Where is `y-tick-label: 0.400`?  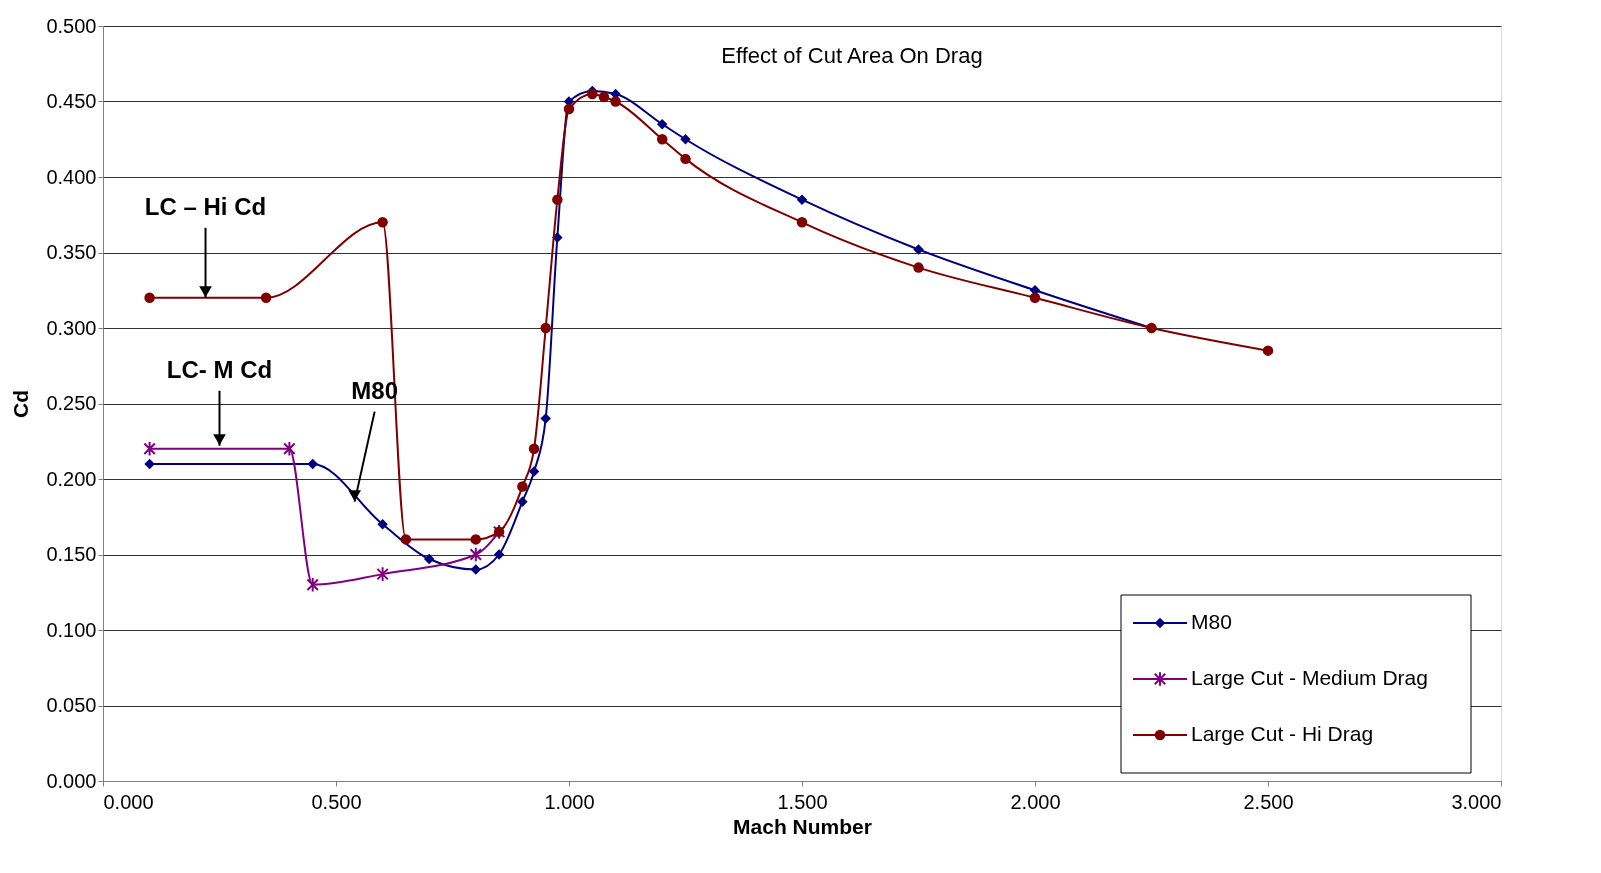 y-tick-label: 0.400 is located at coordinates (71, 176).